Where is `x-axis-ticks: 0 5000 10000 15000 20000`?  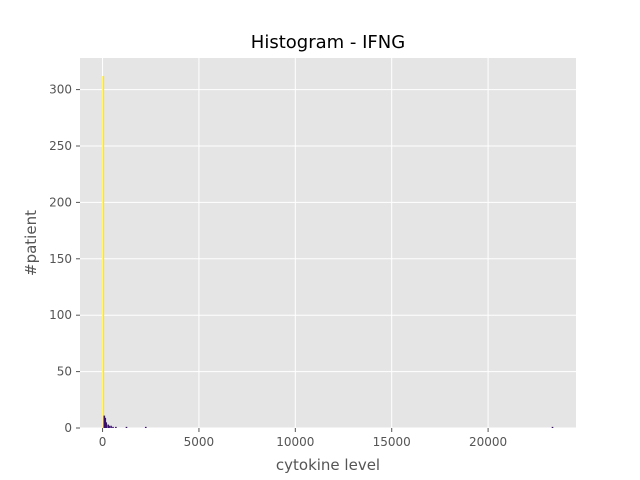
x-axis-ticks: 0 5000 10000 15000 20000 is located at coordinates (303, 438).